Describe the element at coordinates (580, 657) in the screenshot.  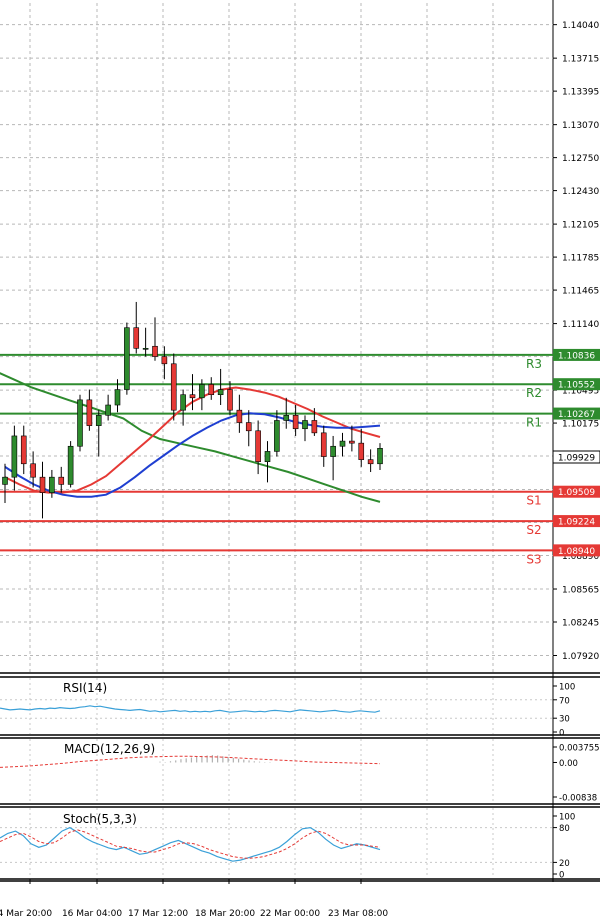
I see `price-tick-label: 1.07920` at that location.